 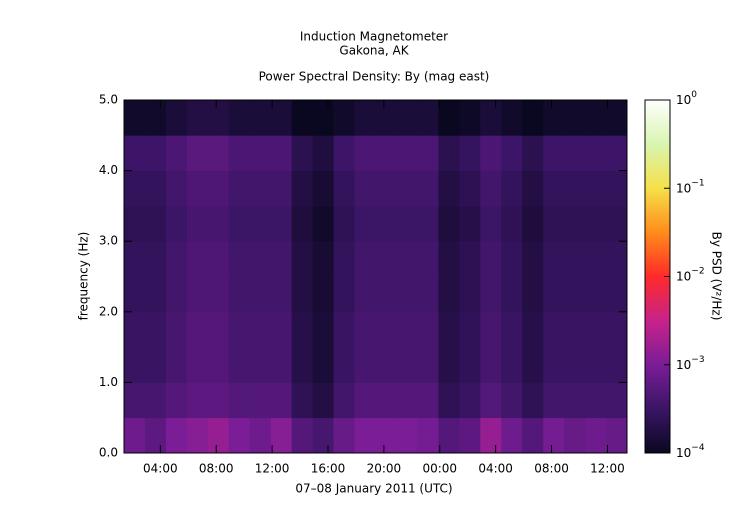 I want to click on y-tick-label: 3.0, so click(x=108, y=241).